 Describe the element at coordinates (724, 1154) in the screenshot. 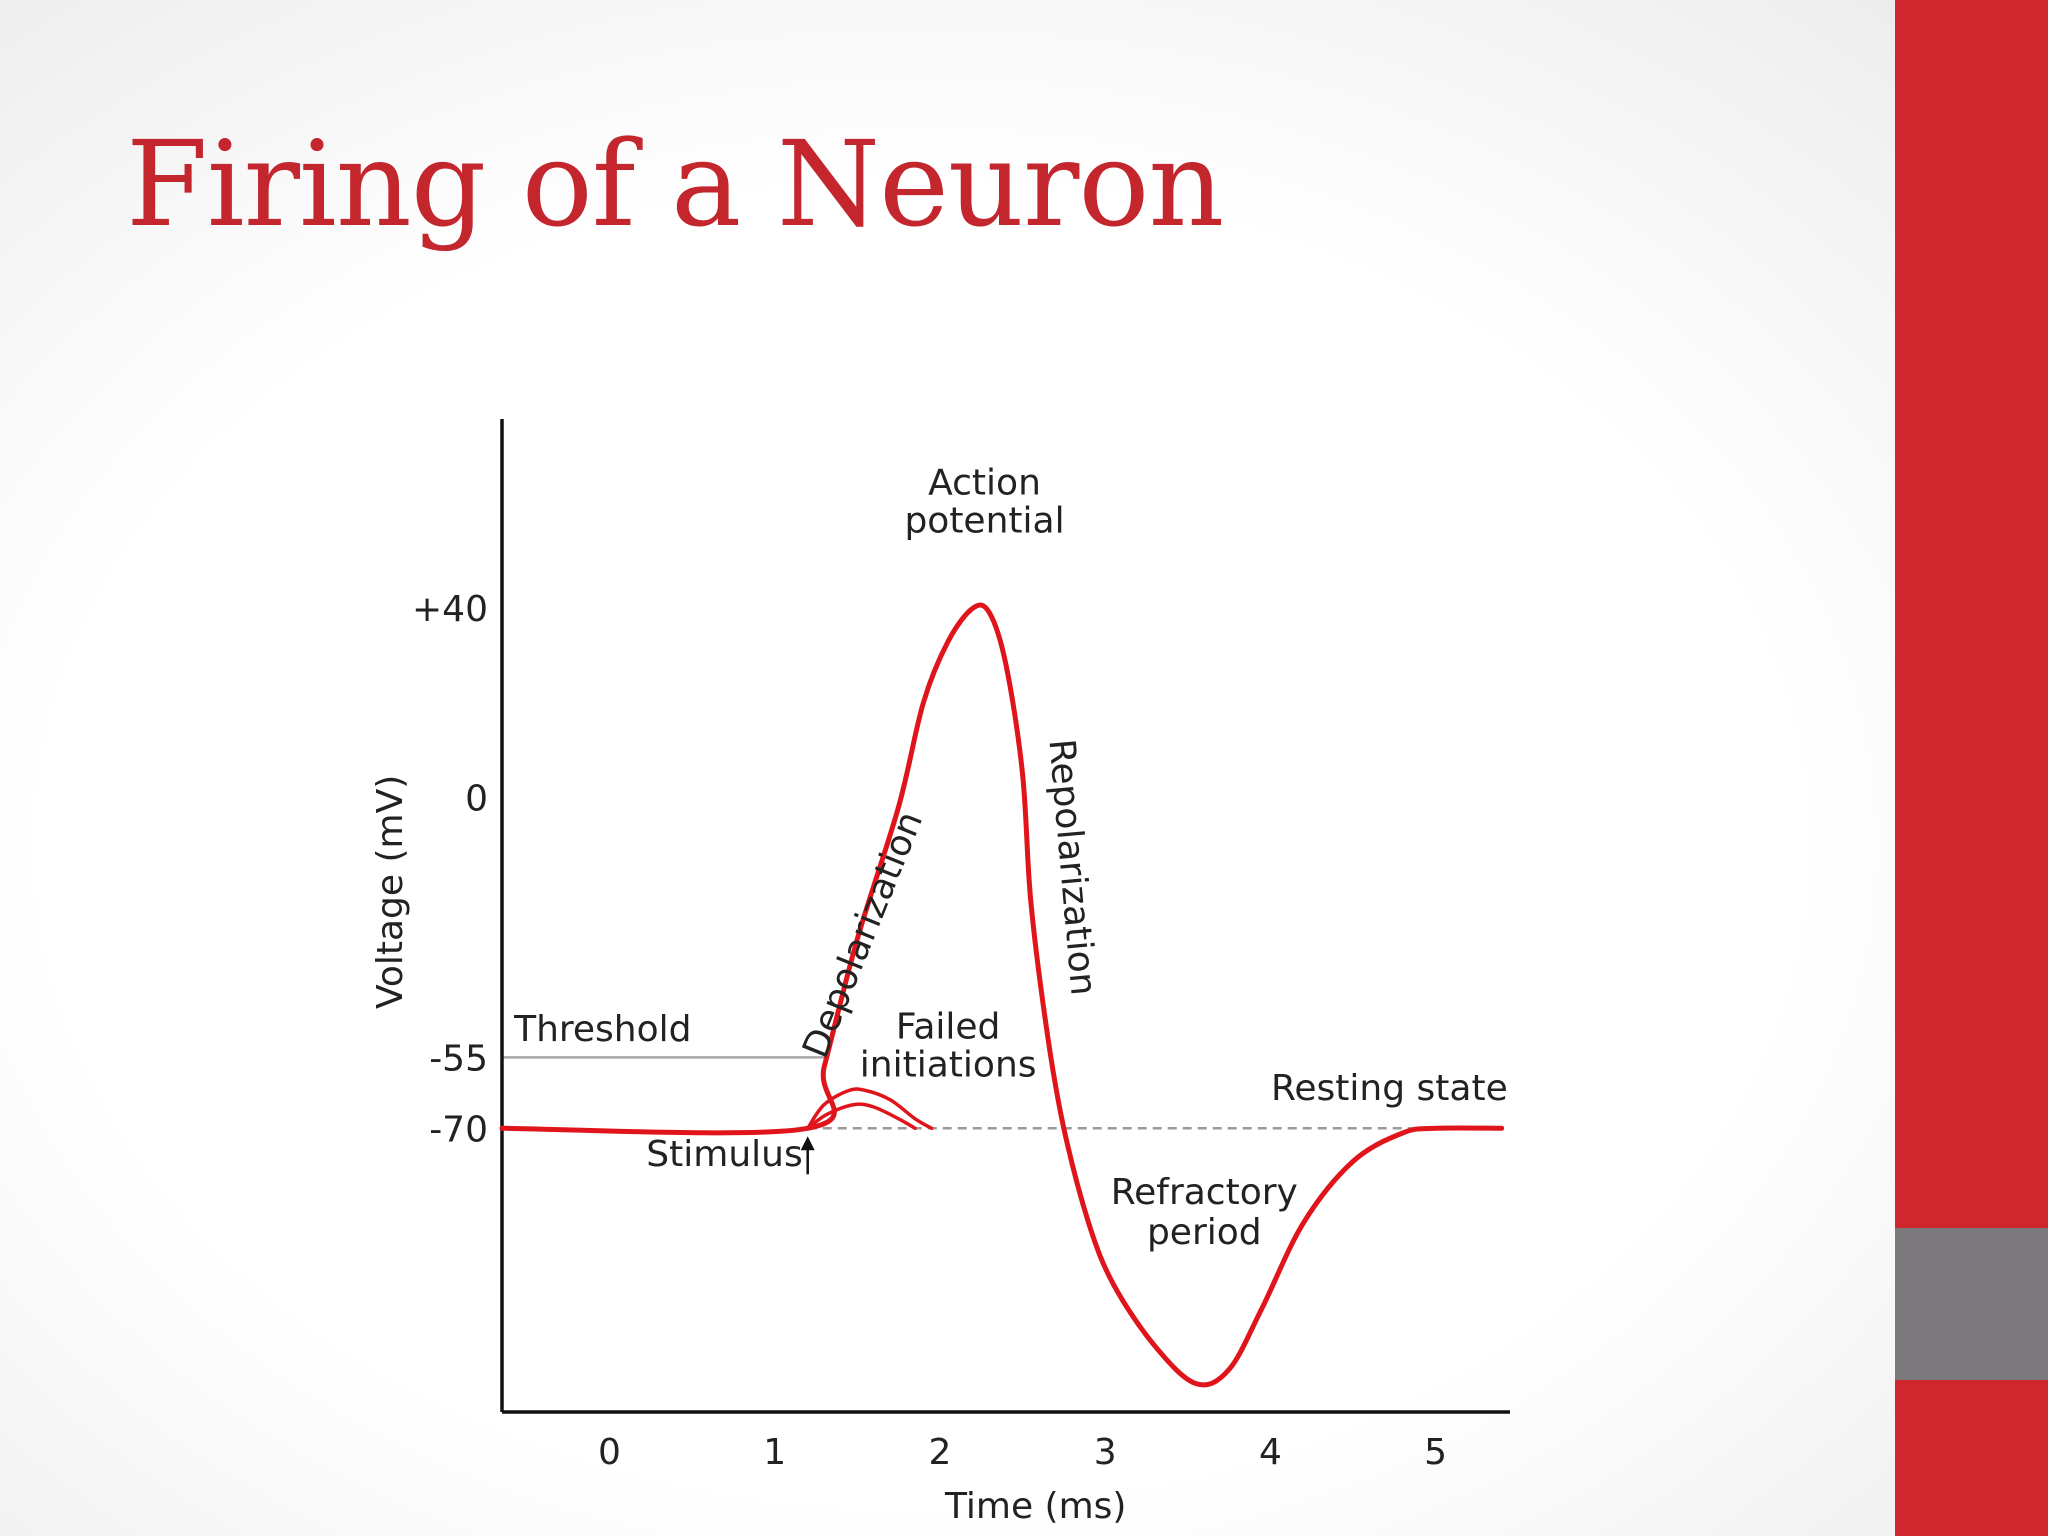

I see `annotation-label: Stimulus` at that location.